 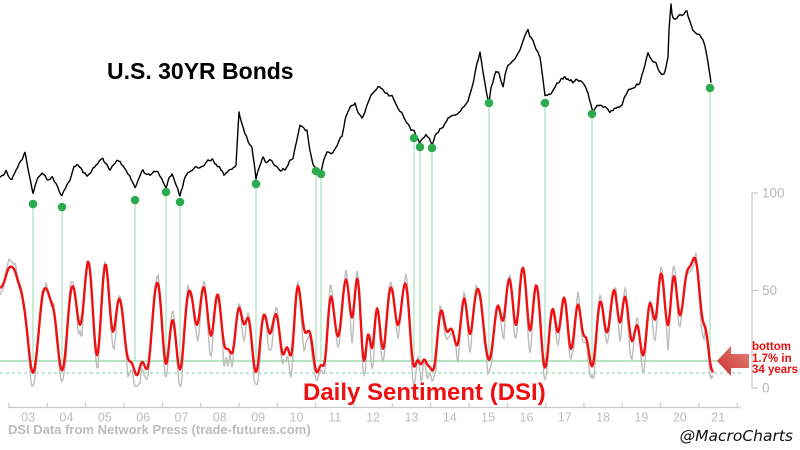 What do you see at coordinates (733, 361) in the screenshot?
I see `bottom-arrow-icon` at bounding box center [733, 361].